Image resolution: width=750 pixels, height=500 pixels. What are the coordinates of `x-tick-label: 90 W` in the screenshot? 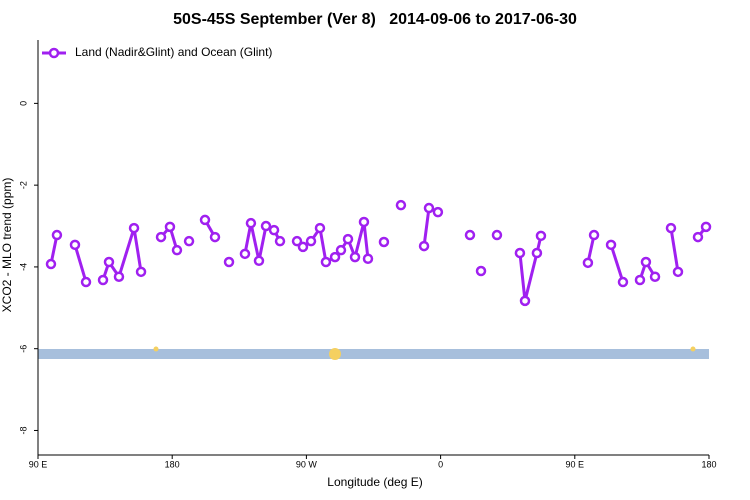 It's located at (307, 464).